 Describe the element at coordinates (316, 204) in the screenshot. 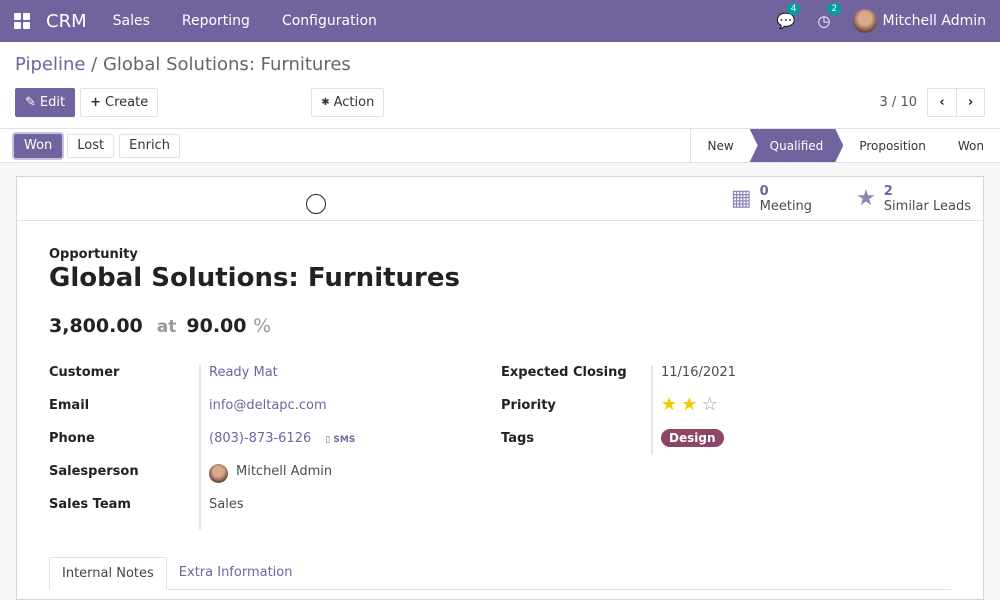

I see `mouse-cursor` at that location.